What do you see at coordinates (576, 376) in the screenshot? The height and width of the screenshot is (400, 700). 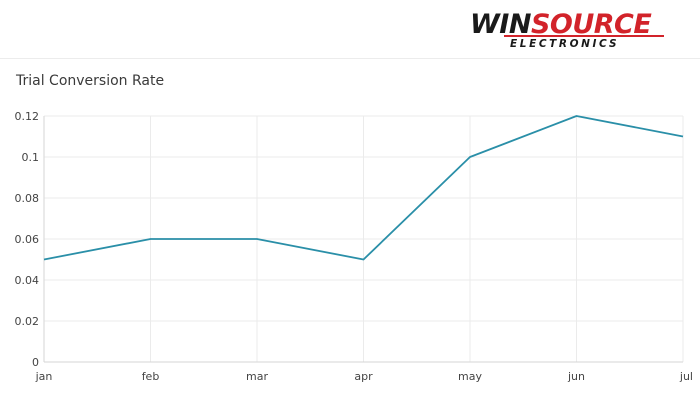 I see `x-tick-label: jun` at bounding box center [576, 376].